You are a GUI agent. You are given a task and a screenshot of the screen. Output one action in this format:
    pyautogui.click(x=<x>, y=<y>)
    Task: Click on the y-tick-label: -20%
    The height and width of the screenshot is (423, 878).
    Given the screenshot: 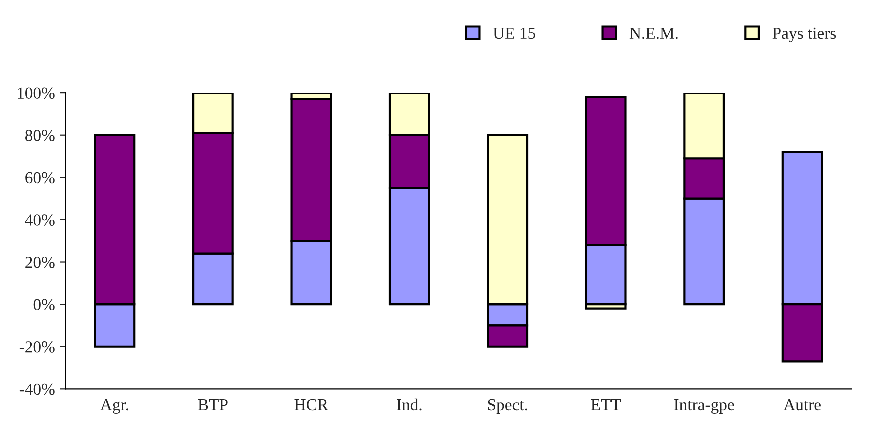 What is the action you would take?
    pyautogui.click(x=37, y=347)
    